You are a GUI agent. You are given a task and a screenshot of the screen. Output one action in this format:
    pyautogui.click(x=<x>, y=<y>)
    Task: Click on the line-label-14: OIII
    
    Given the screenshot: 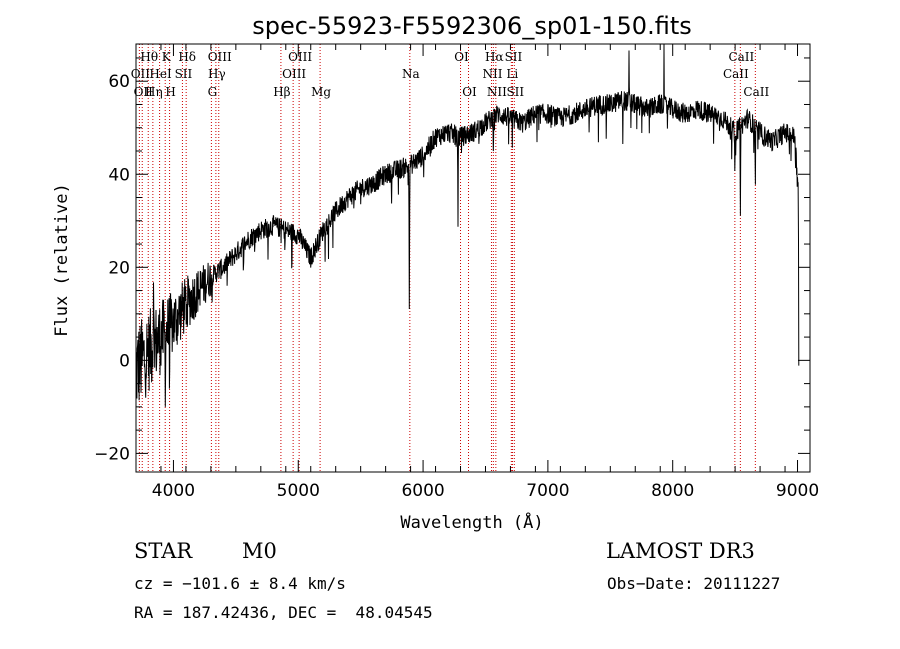 What is the action you would take?
    pyautogui.click(x=300, y=57)
    